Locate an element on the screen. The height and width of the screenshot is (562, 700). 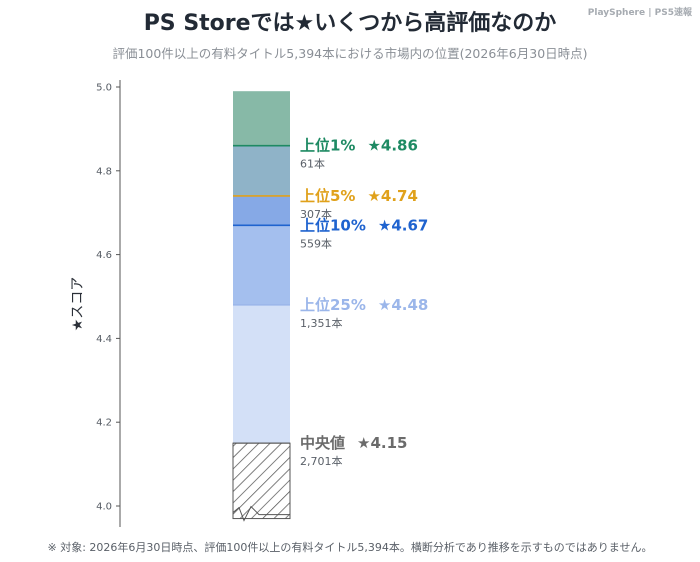
below-median-hatch is located at coordinates (261, 481).